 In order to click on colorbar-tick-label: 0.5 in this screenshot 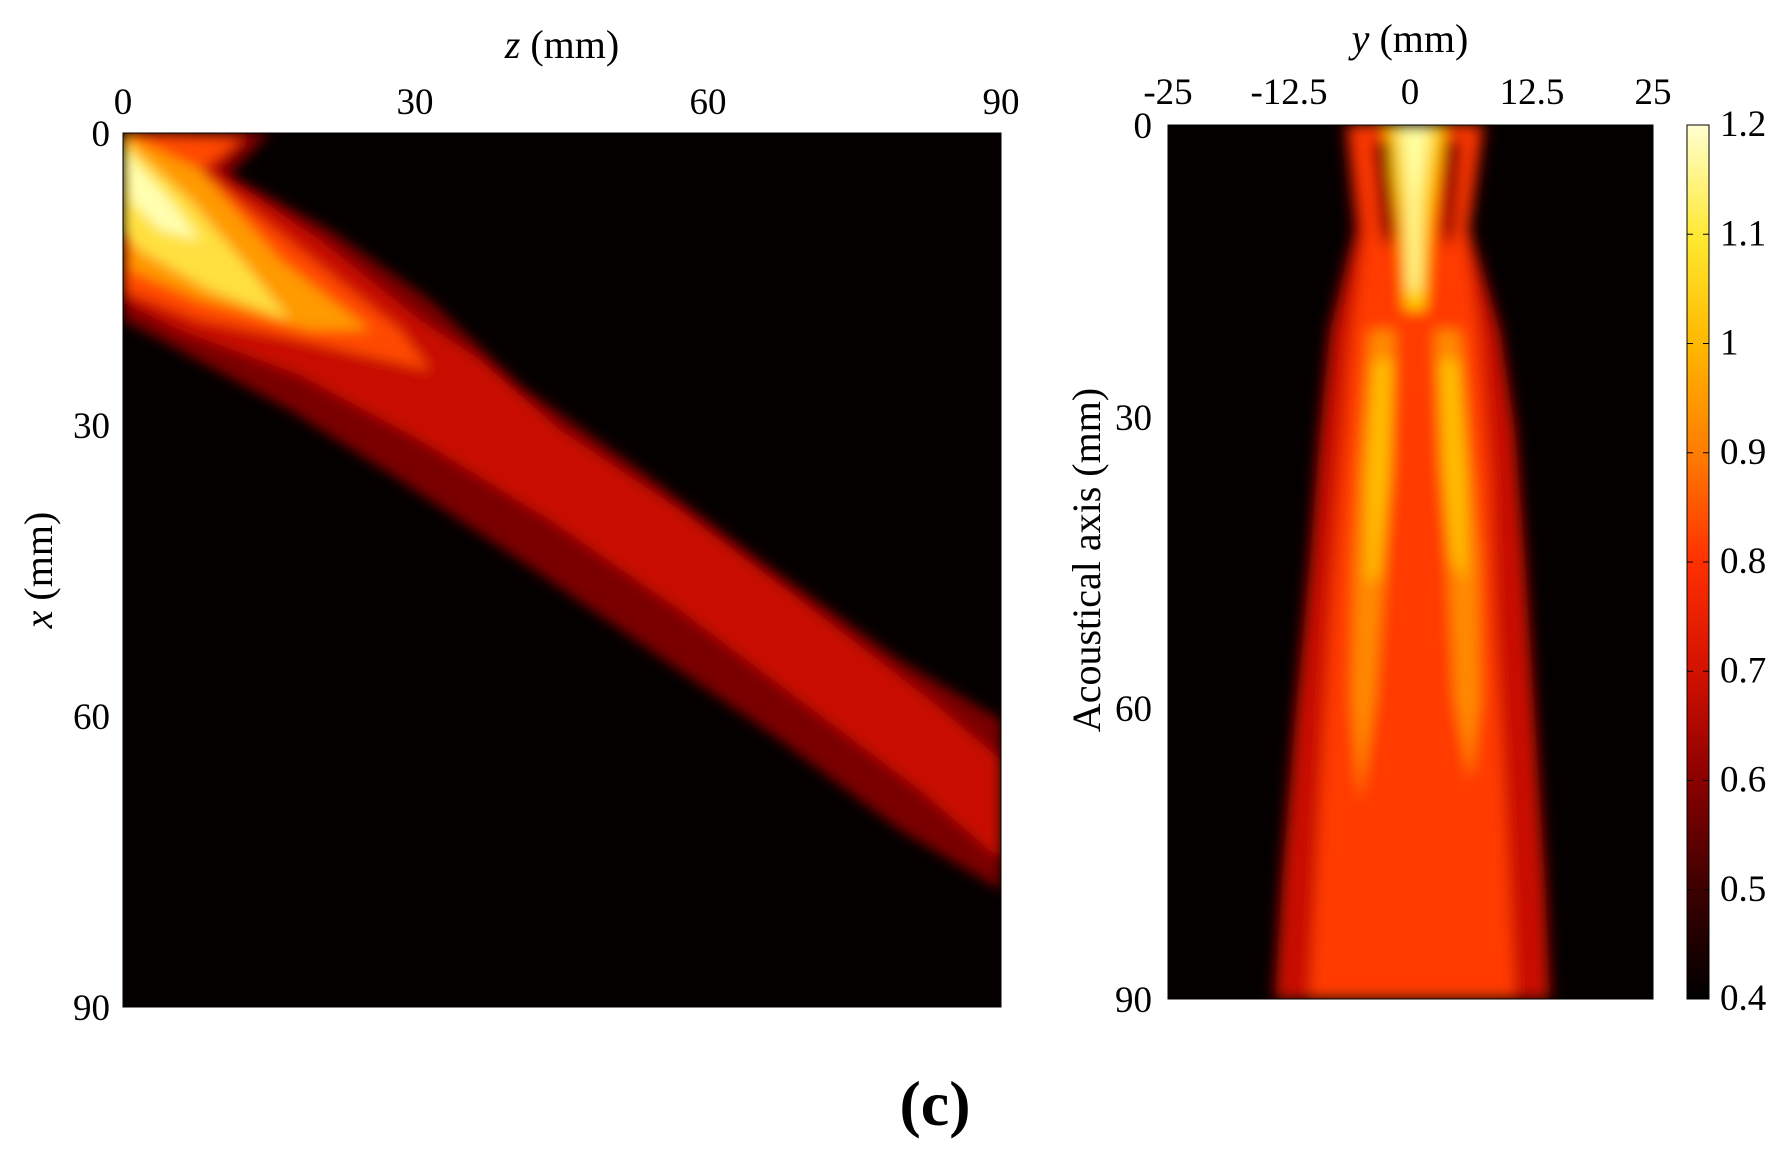, I will do `click(1743, 889)`.